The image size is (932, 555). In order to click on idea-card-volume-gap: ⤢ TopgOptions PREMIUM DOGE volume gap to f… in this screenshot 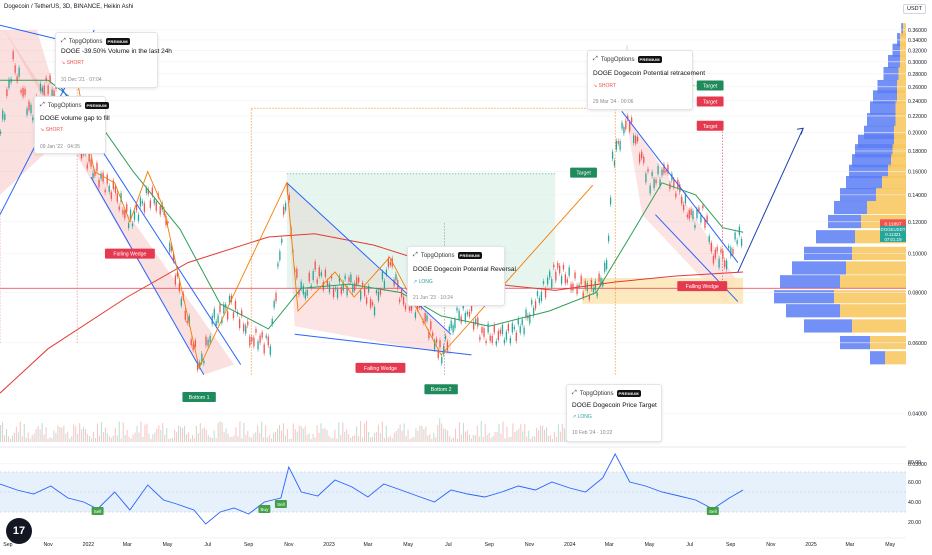, I will do `click(72, 125)`.